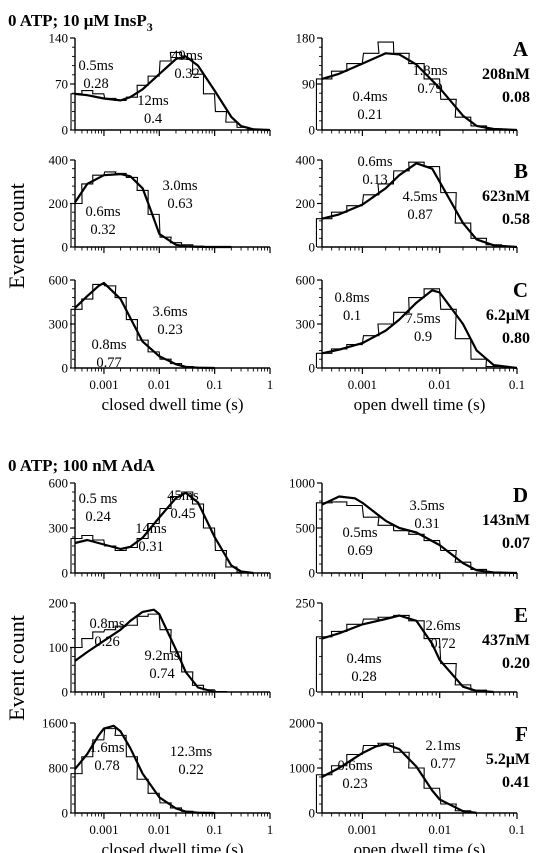  What do you see at coordinates (108, 363) in the screenshot?
I see `fraction-label: 0.77` at bounding box center [108, 363].